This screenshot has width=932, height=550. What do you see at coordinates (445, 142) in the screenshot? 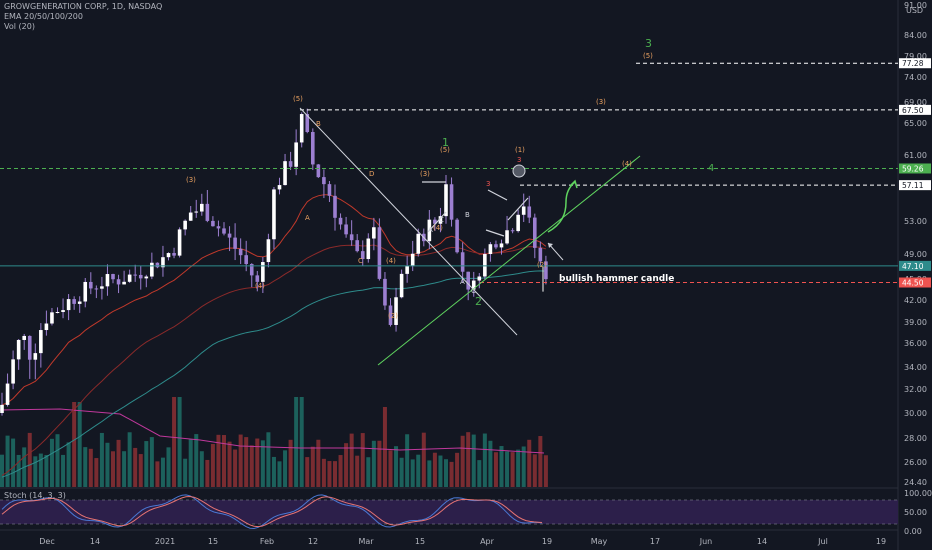
I see `wave-label-1-green: 1` at bounding box center [445, 142].